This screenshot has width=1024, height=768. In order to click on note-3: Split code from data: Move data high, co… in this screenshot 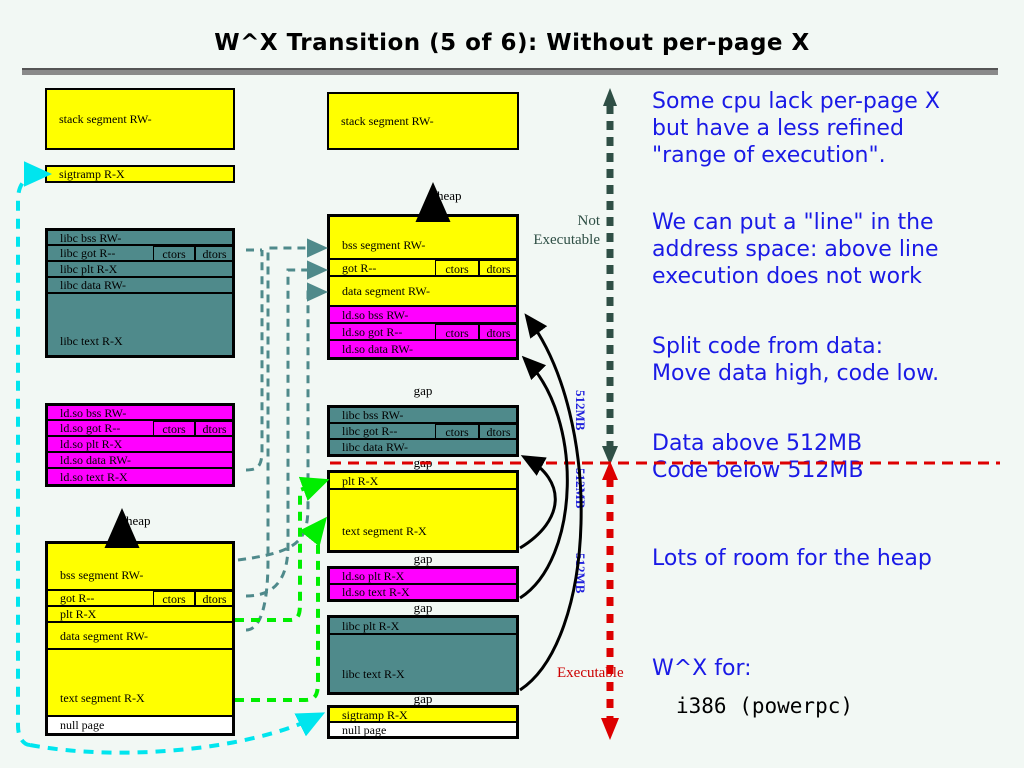, I will do `click(796, 360)`.